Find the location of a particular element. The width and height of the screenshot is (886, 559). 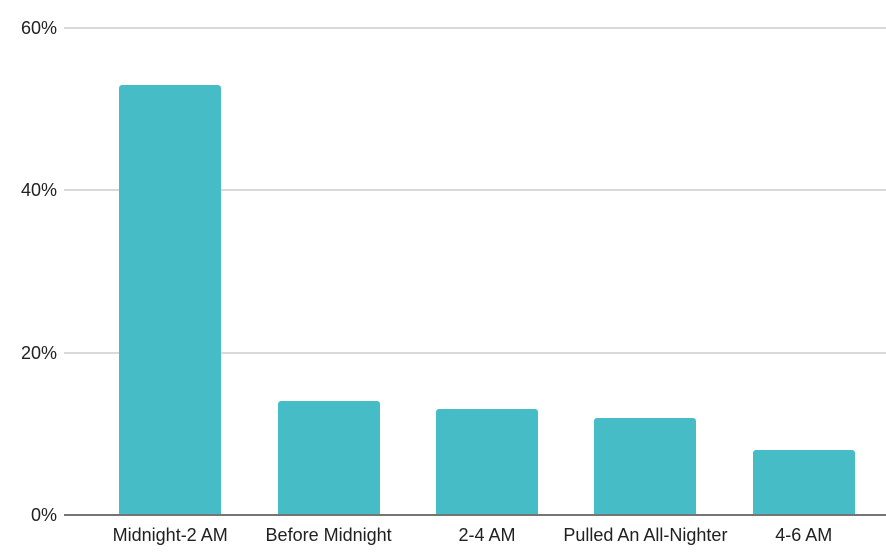

x-axis-label-4-6-am: 4-6 AM is located at coordinates (804, 535).